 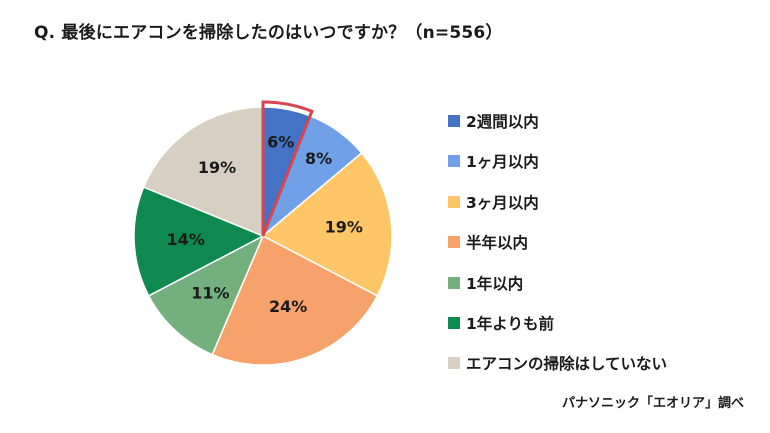 I want to click on legend-item-5: 1年以内, so click(x=557, y=283).